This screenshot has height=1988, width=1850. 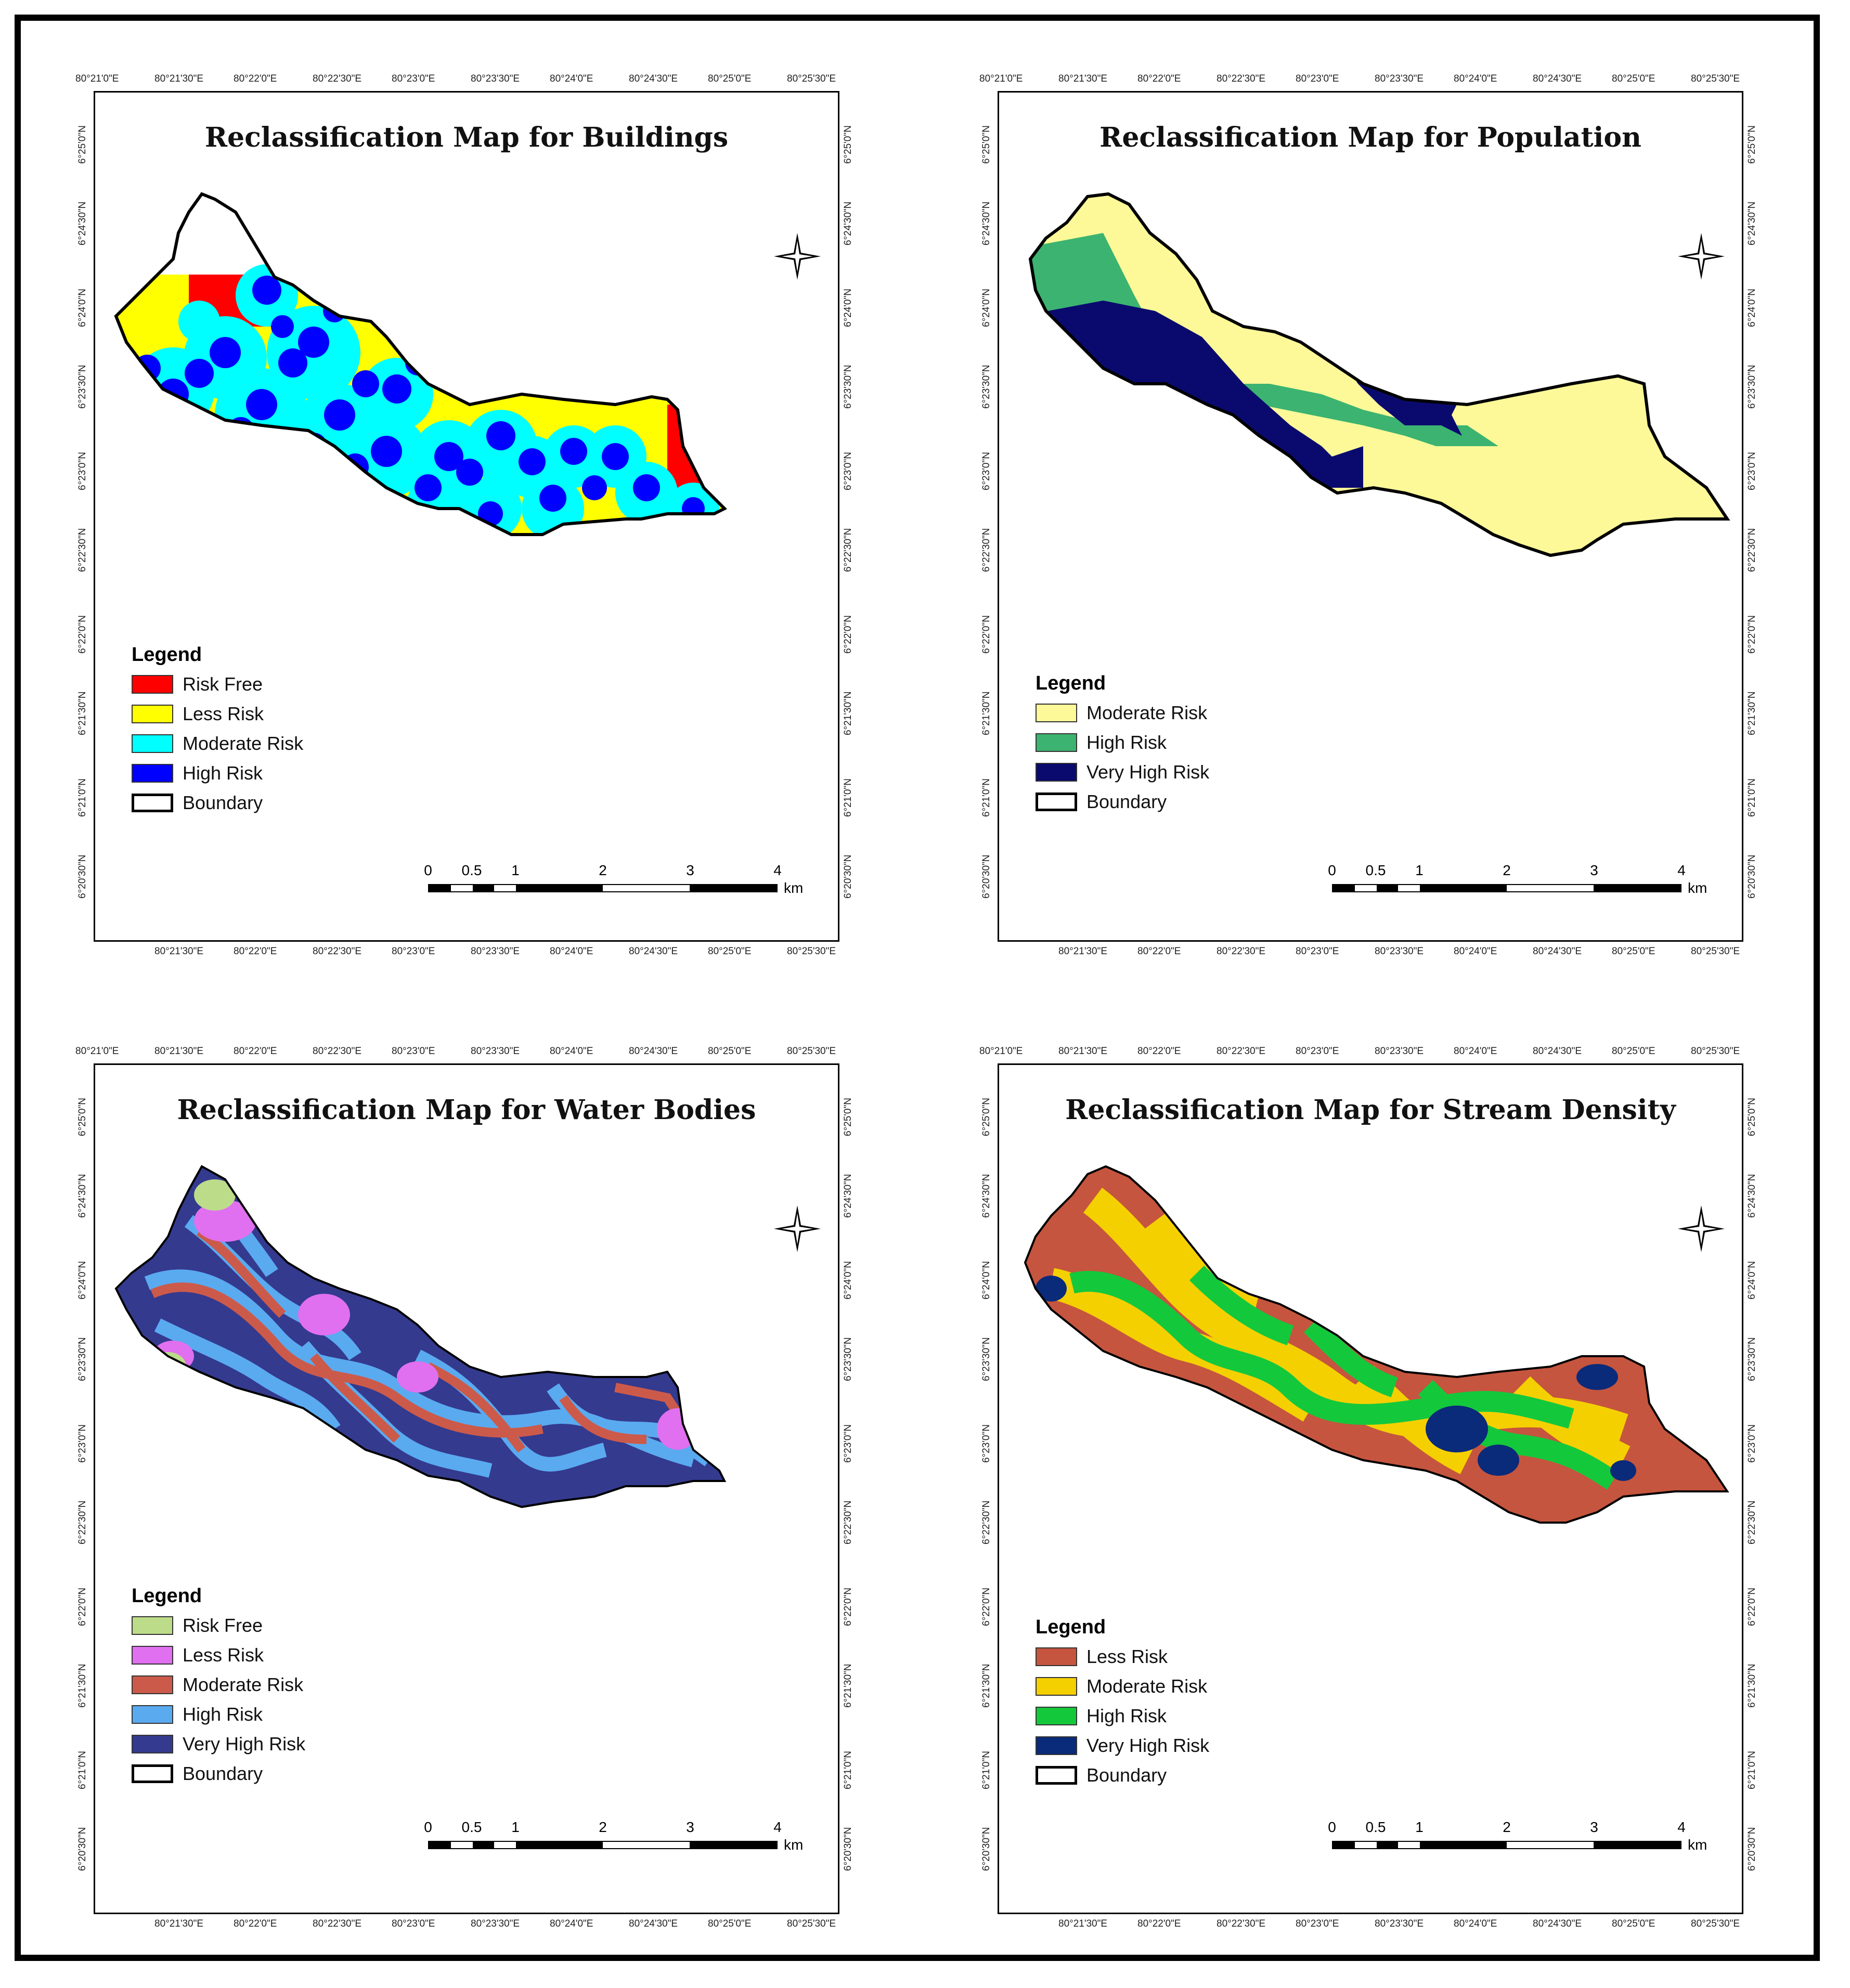 I want to click on latitude-label: 6°24'30"N, so click(x=82, y=1196).